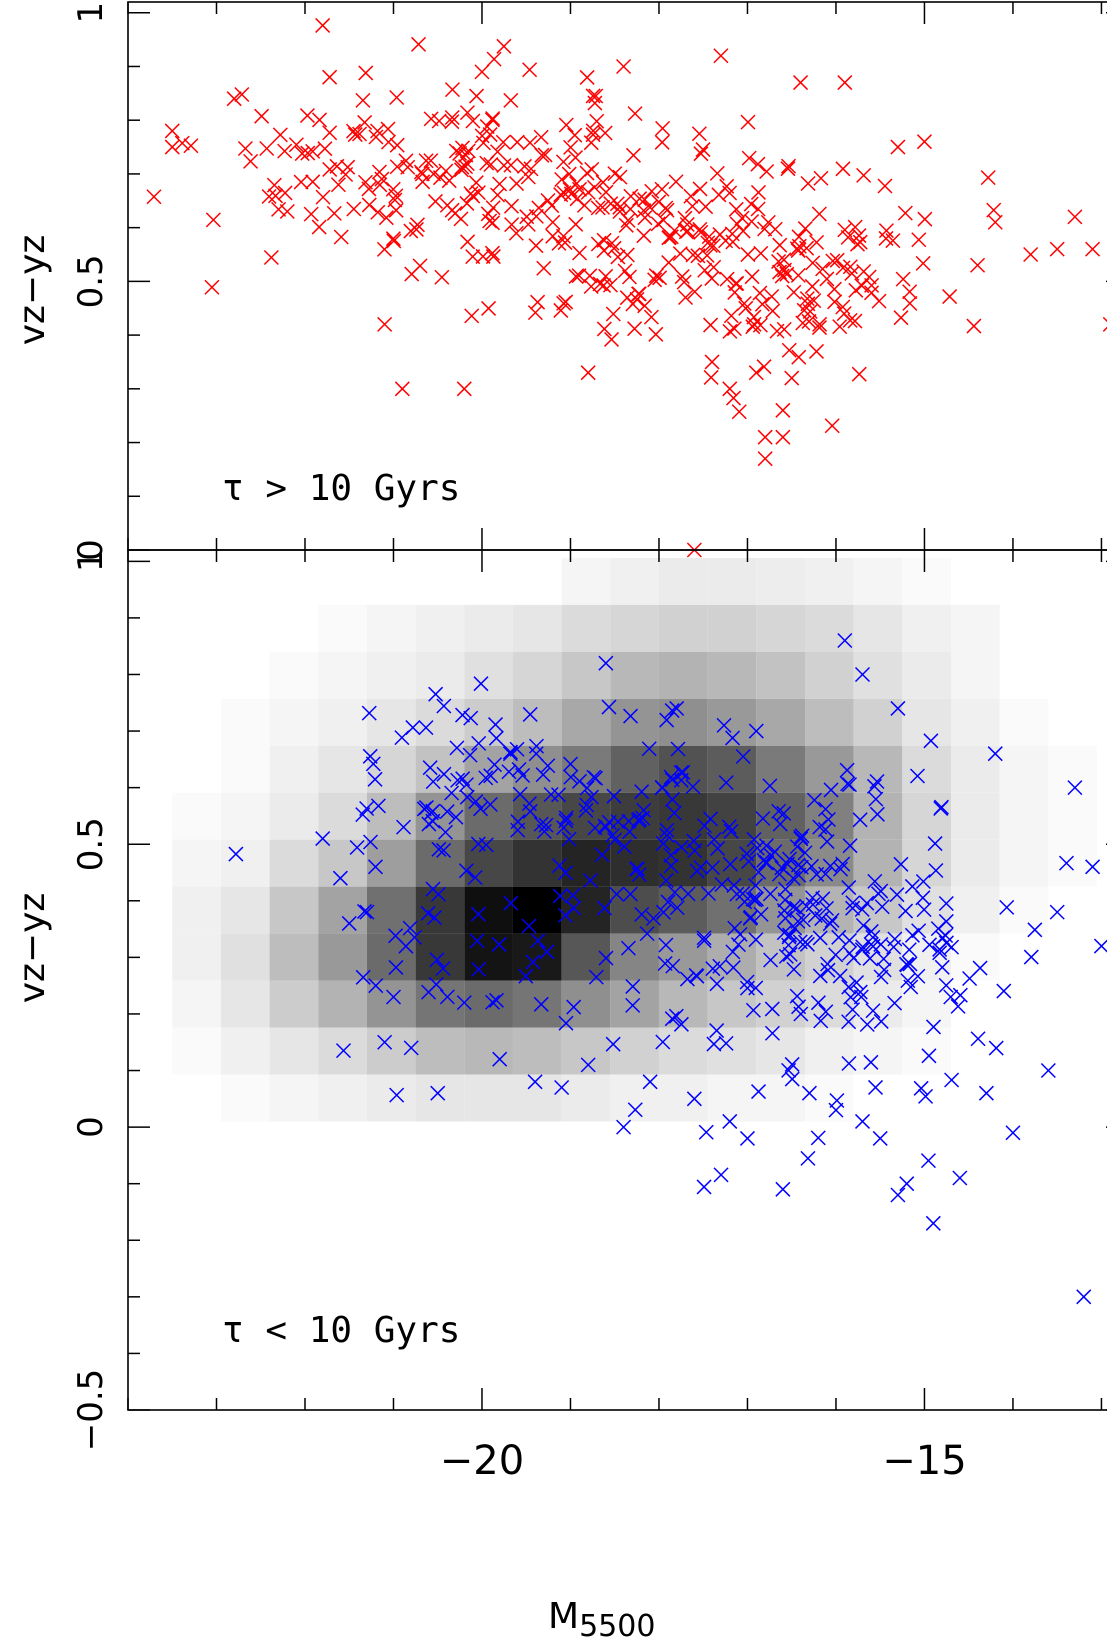  I want to click on bottom-y-tick-label: −0.5, so click(91, 1410).